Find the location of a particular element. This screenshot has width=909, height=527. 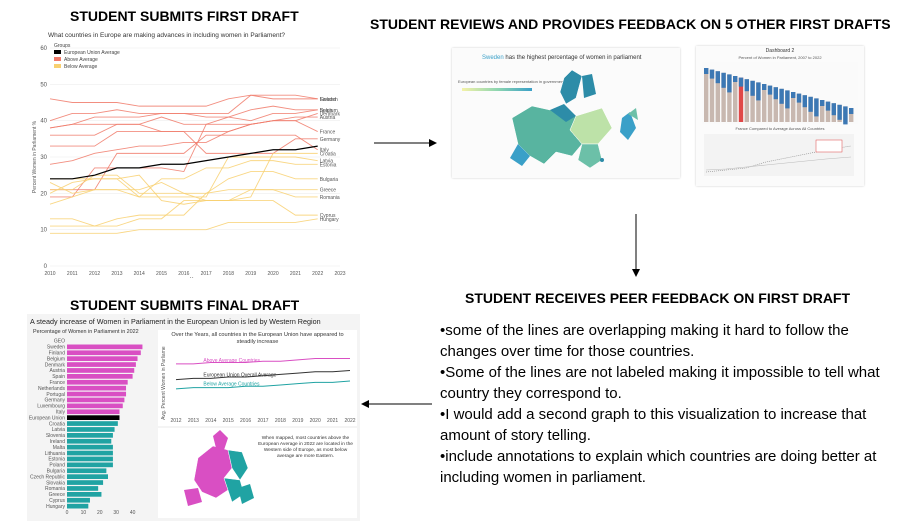

final-x-tick: 2016 is located at coordinates (245, 421).